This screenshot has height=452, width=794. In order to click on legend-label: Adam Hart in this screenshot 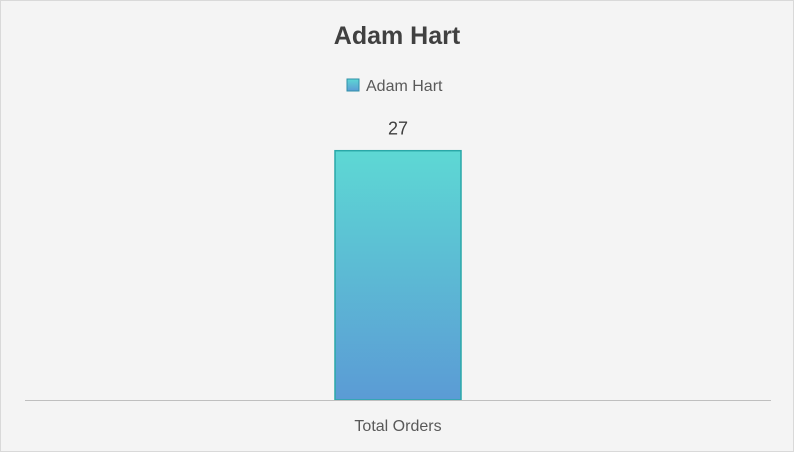, I will do `click(404, 86)`.